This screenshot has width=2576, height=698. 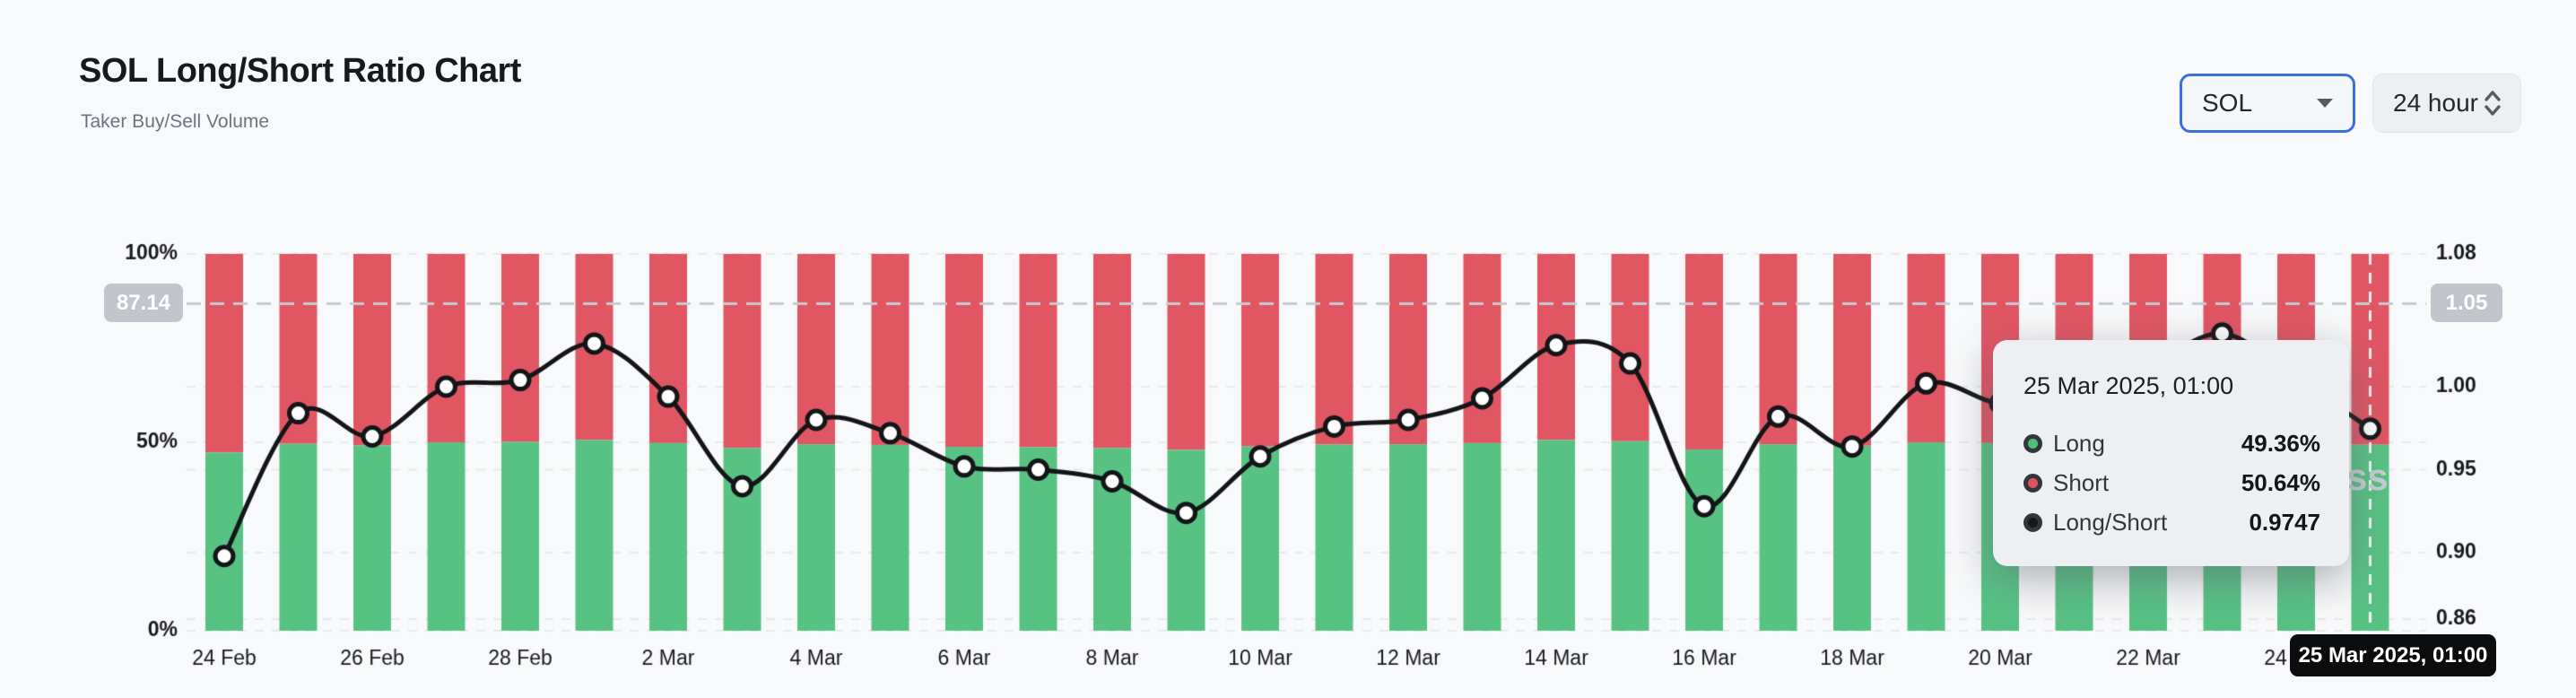 What do you see at coordinates (2280, 443) in the screenshot?
I see `tooltip-long-value: 49.36%` at bounding box center [2280, 443].